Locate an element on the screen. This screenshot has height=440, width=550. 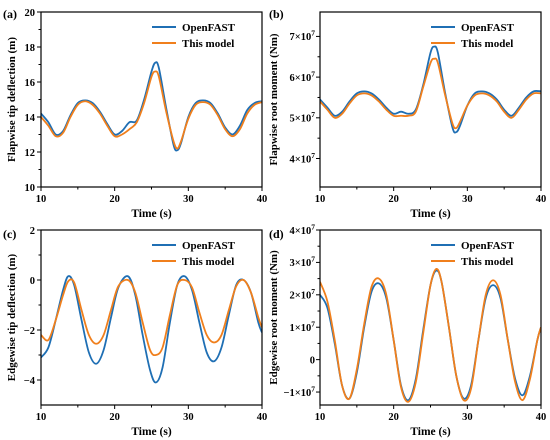
y-tick-label: 12 is located at coordinates (30, 153).